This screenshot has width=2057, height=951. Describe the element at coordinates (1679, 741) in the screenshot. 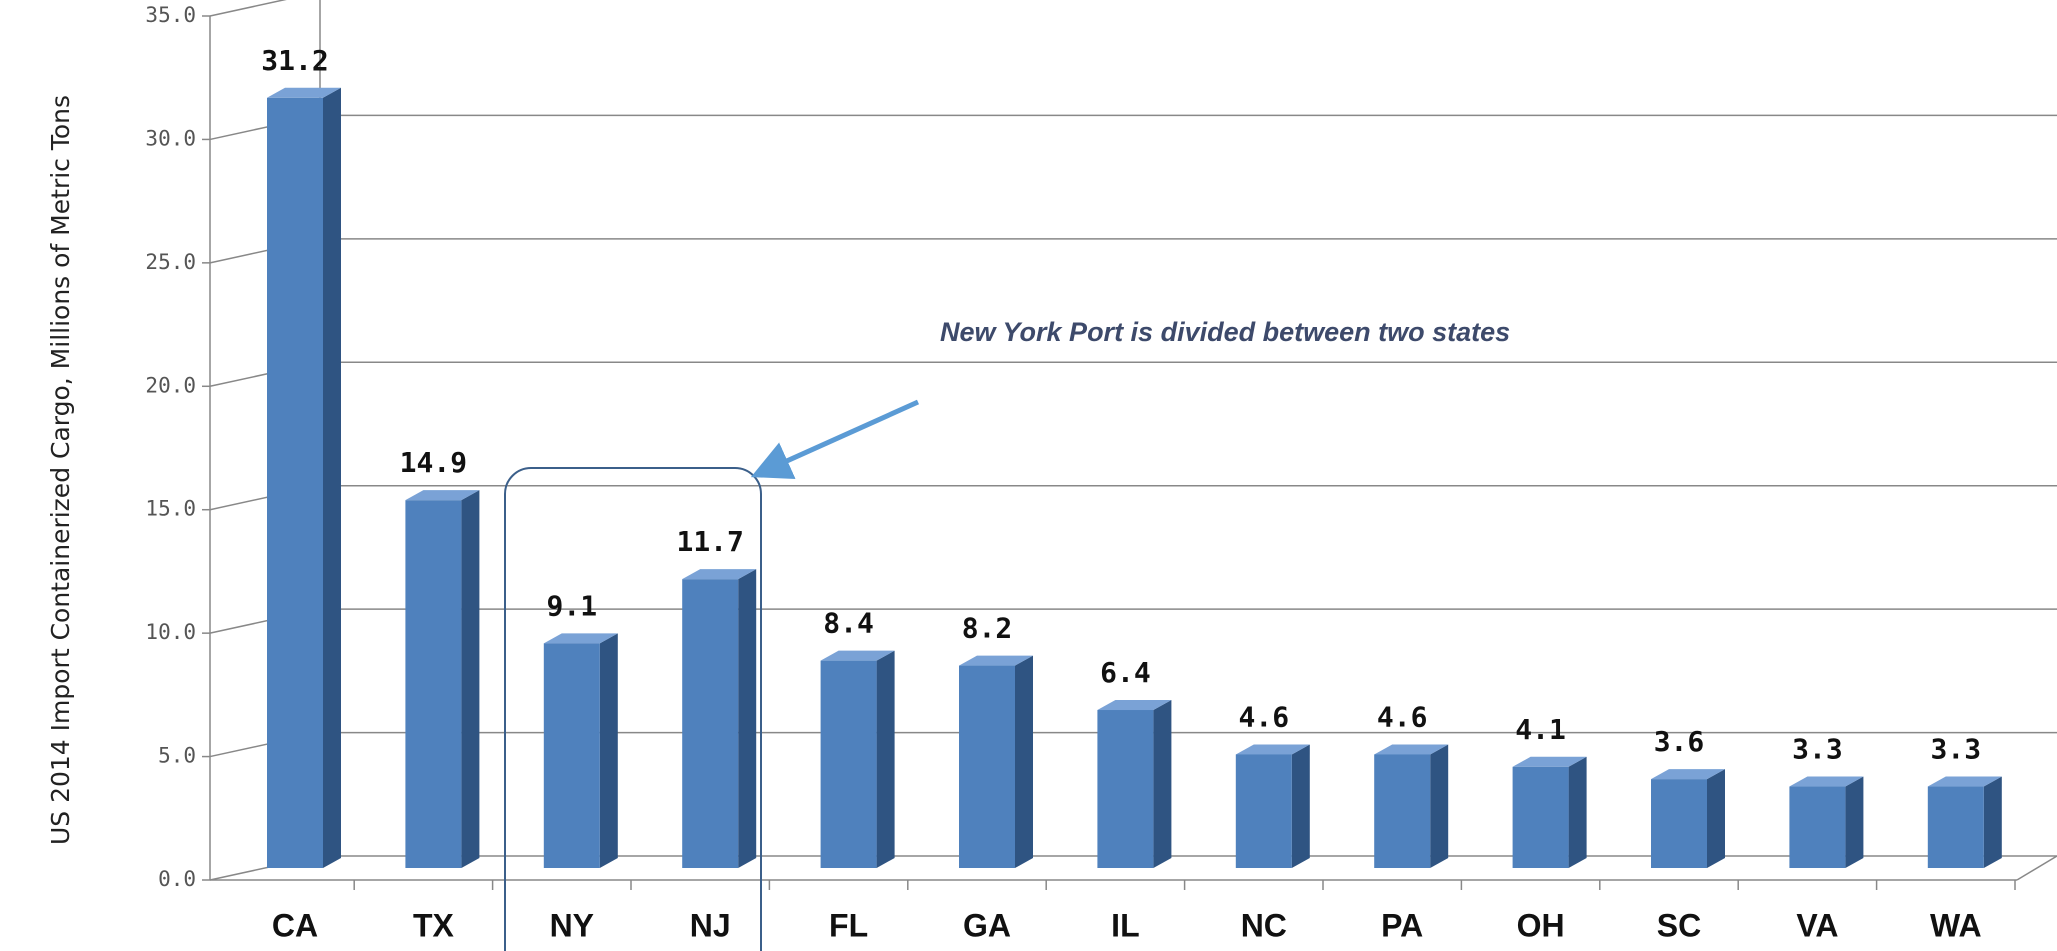

I see `value-label: 3.6` at that location.